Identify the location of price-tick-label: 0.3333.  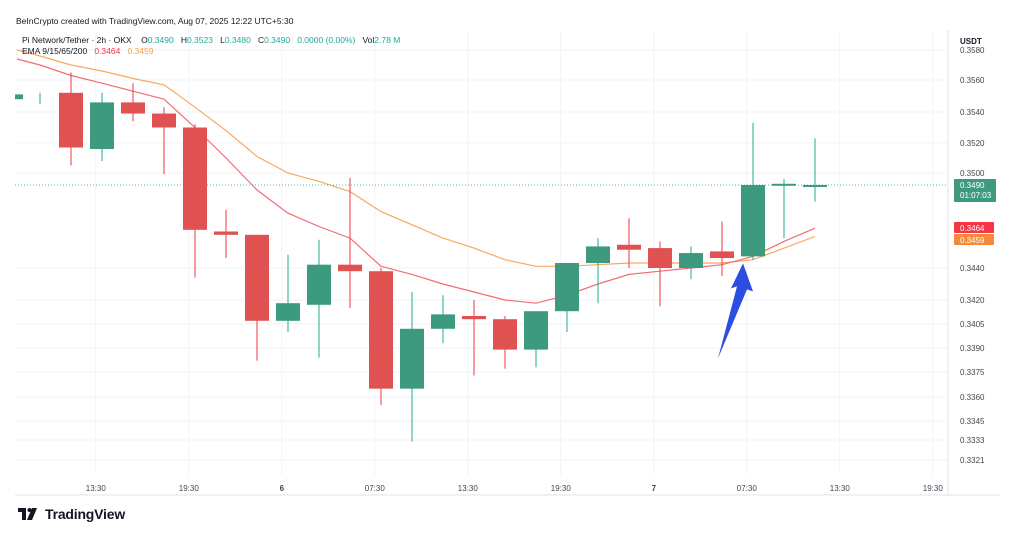
(972, 440).